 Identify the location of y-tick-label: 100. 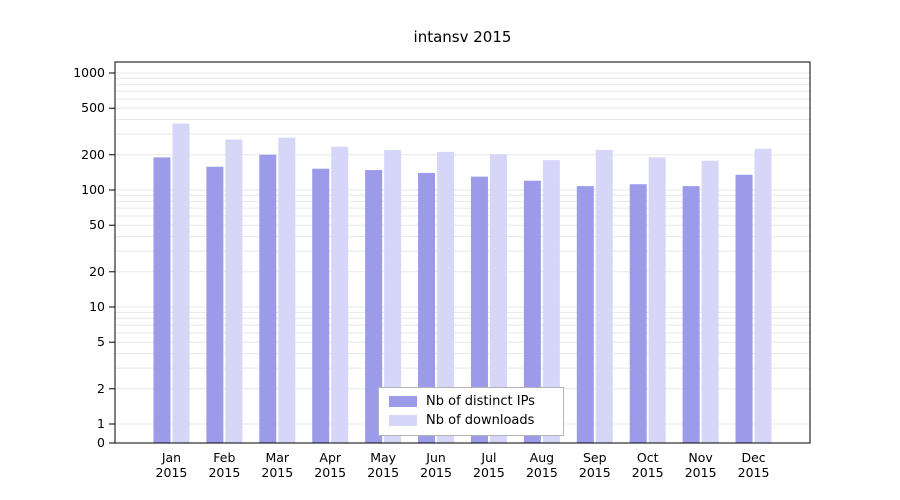
(93, 189).